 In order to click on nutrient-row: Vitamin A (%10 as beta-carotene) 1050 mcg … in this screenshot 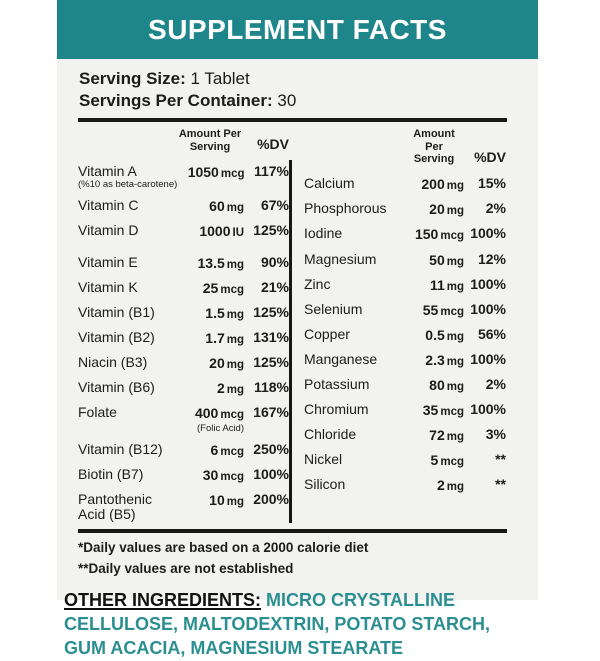, I will do `click(183, 176)`.